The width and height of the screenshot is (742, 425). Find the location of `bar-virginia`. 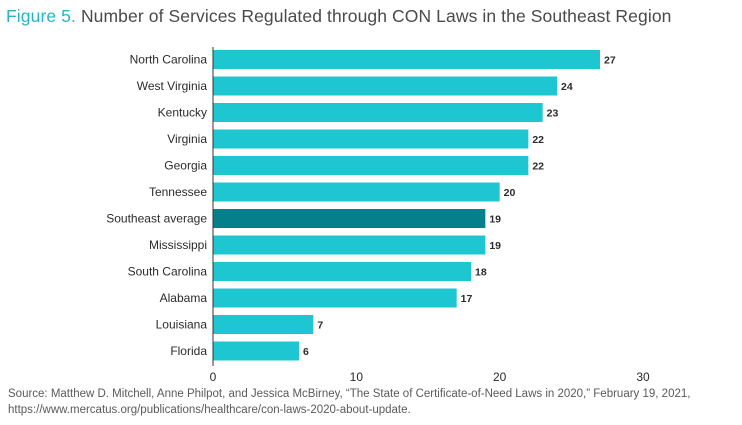

bar-virginia is located at coordinates (371, 139).